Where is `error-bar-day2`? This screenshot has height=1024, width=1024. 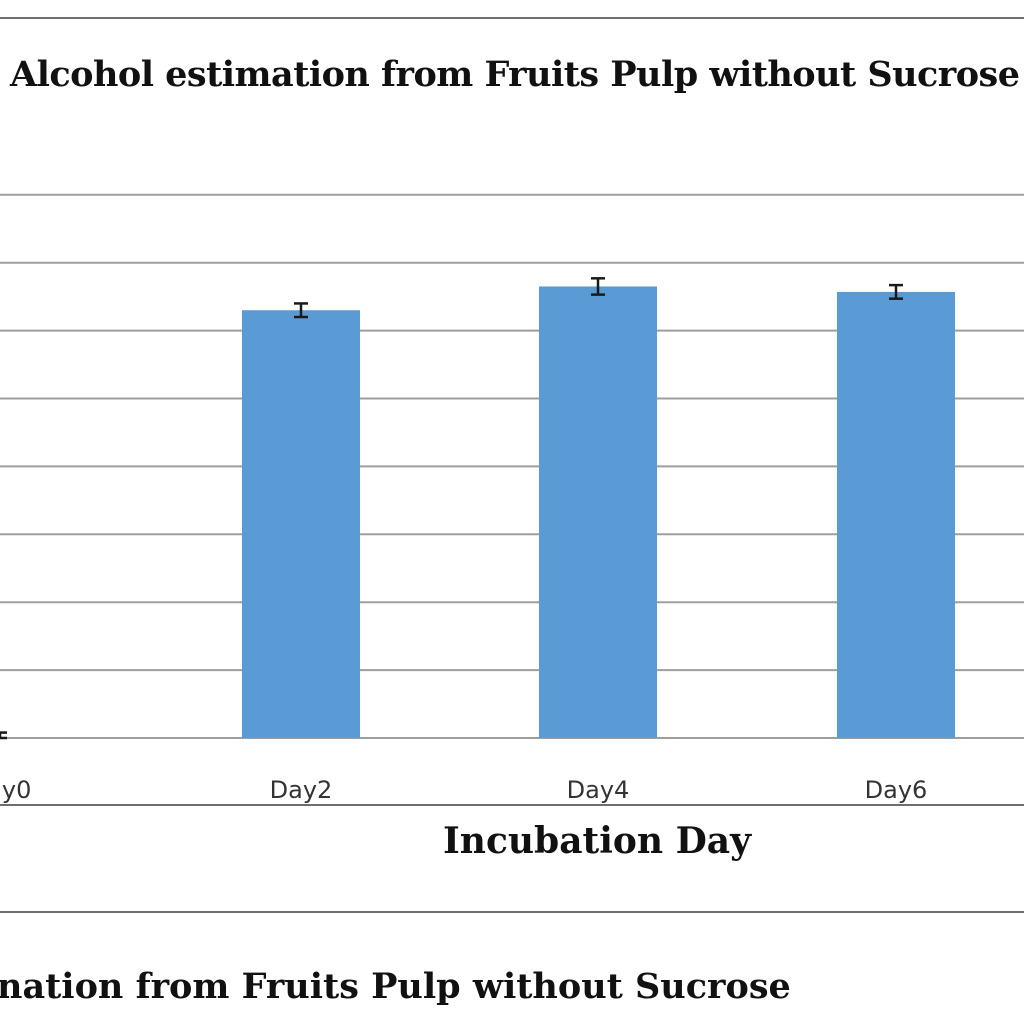 error-bar-day2 is located at coordinates (301, 310).